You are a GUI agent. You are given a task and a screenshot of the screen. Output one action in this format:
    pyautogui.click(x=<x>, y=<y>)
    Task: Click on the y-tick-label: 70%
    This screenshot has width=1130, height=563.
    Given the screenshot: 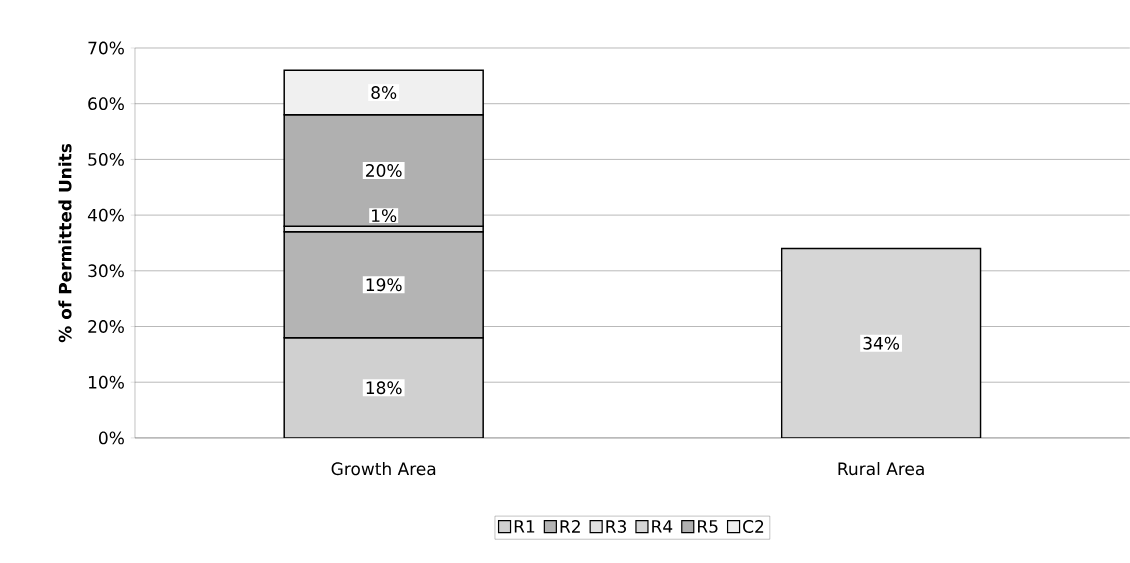 What is the action you would take?
    pyautogui.click(x=106, y=48)
    